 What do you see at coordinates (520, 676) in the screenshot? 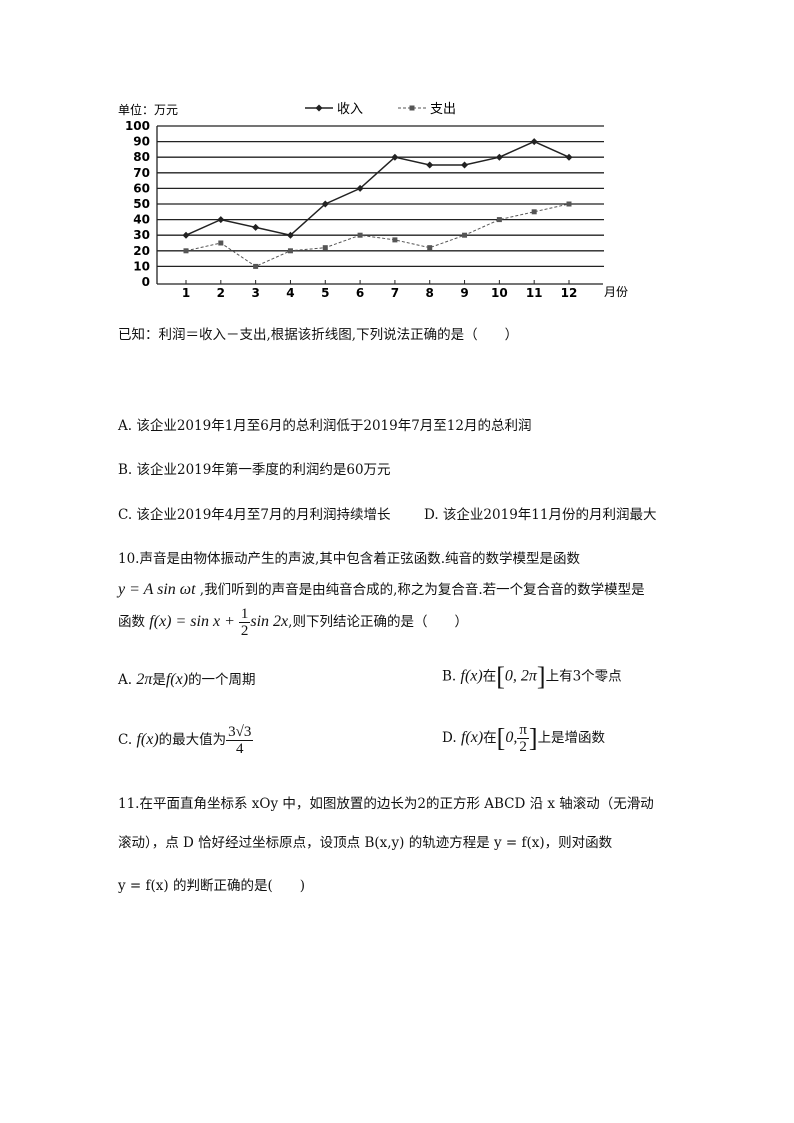
I see `interval: 0, 2π` at bounding box center [520, 676].